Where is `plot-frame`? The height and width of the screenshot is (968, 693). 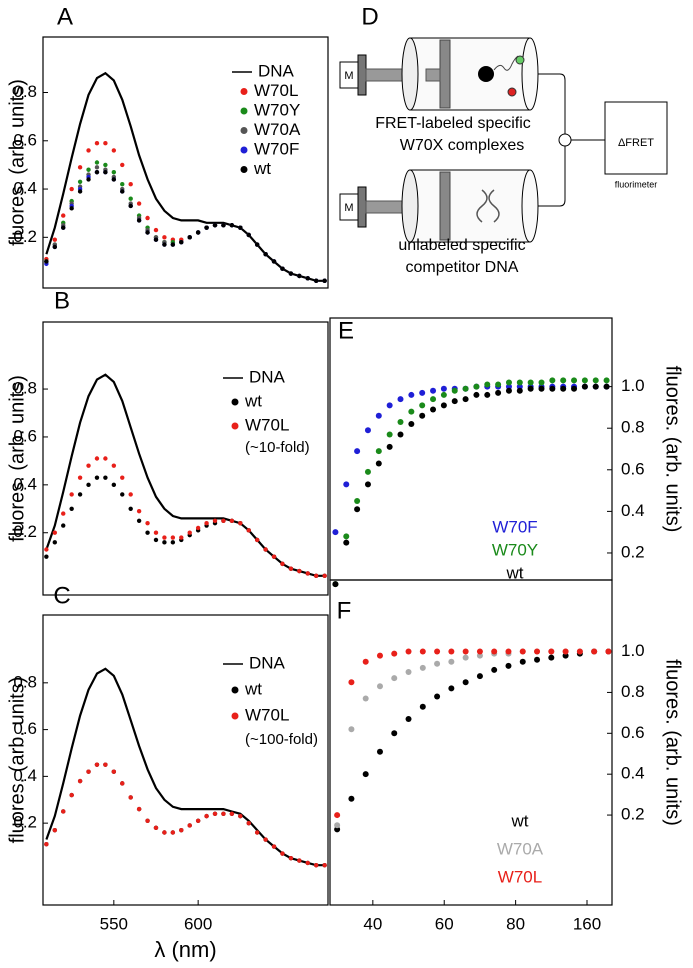 plot-frame is located at coordinates (471, 742).